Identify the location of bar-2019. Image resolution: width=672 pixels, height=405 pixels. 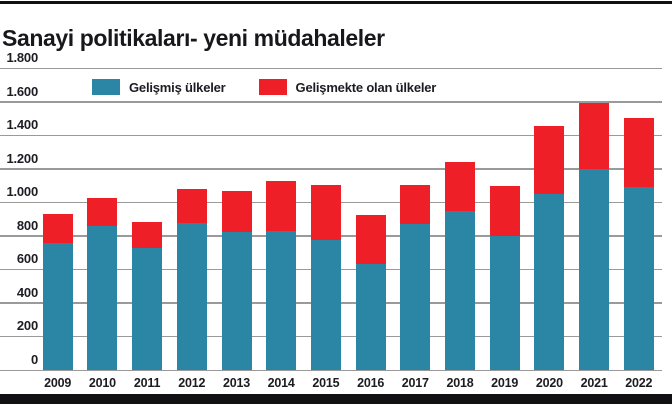
(504, 278).